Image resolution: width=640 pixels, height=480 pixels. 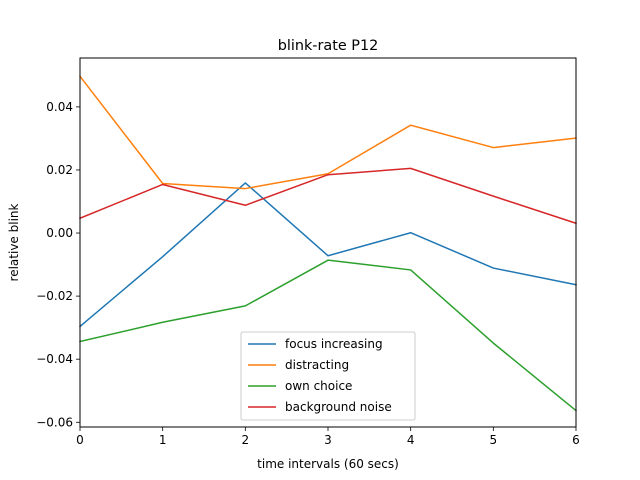 I want to click on legend-label: background noise, so click(x=338, y=407).